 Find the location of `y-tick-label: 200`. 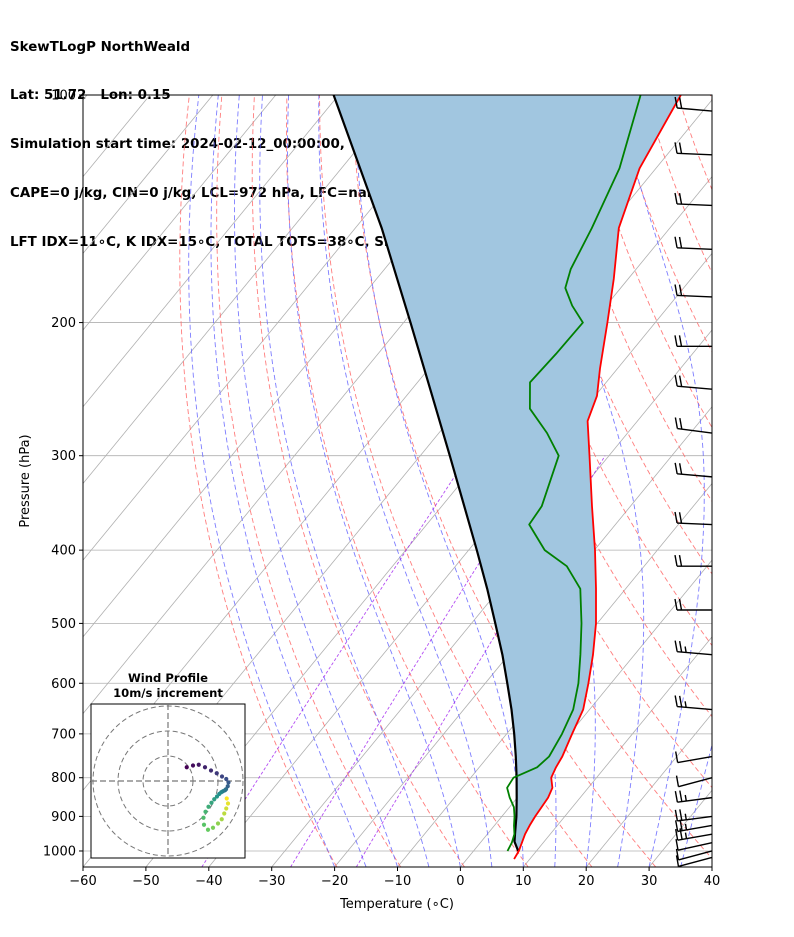

y-tick-label: 200 is located at coordinates (63, 323).